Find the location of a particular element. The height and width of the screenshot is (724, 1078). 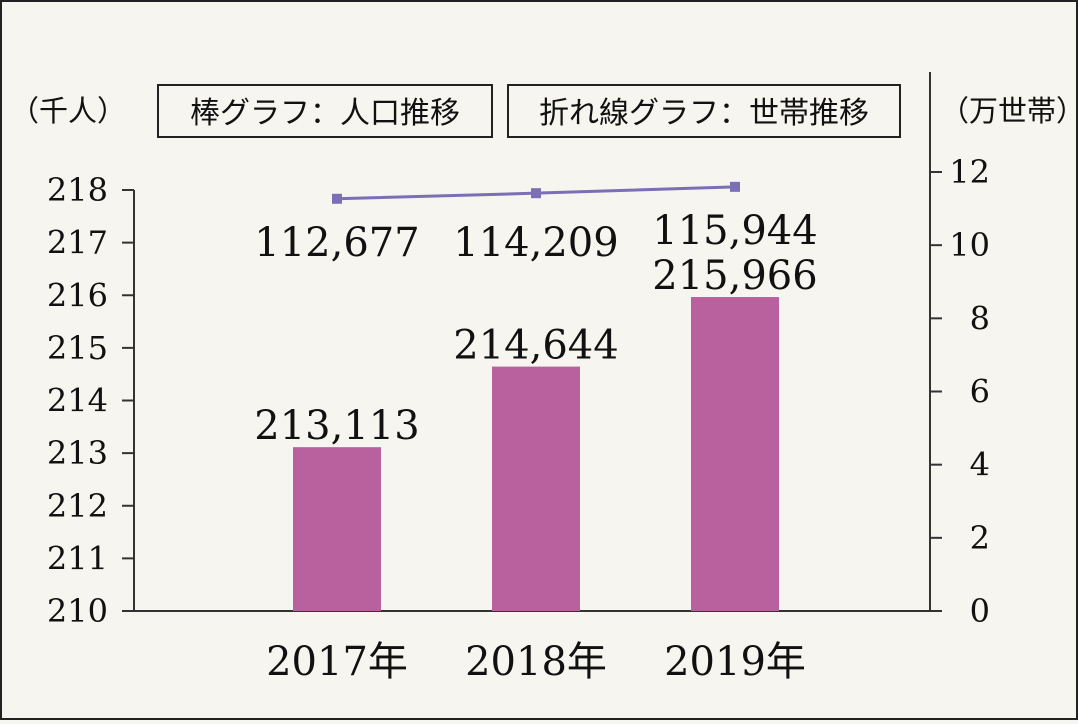

line-value-label: 112,677 is located at coordinates (336, 243).